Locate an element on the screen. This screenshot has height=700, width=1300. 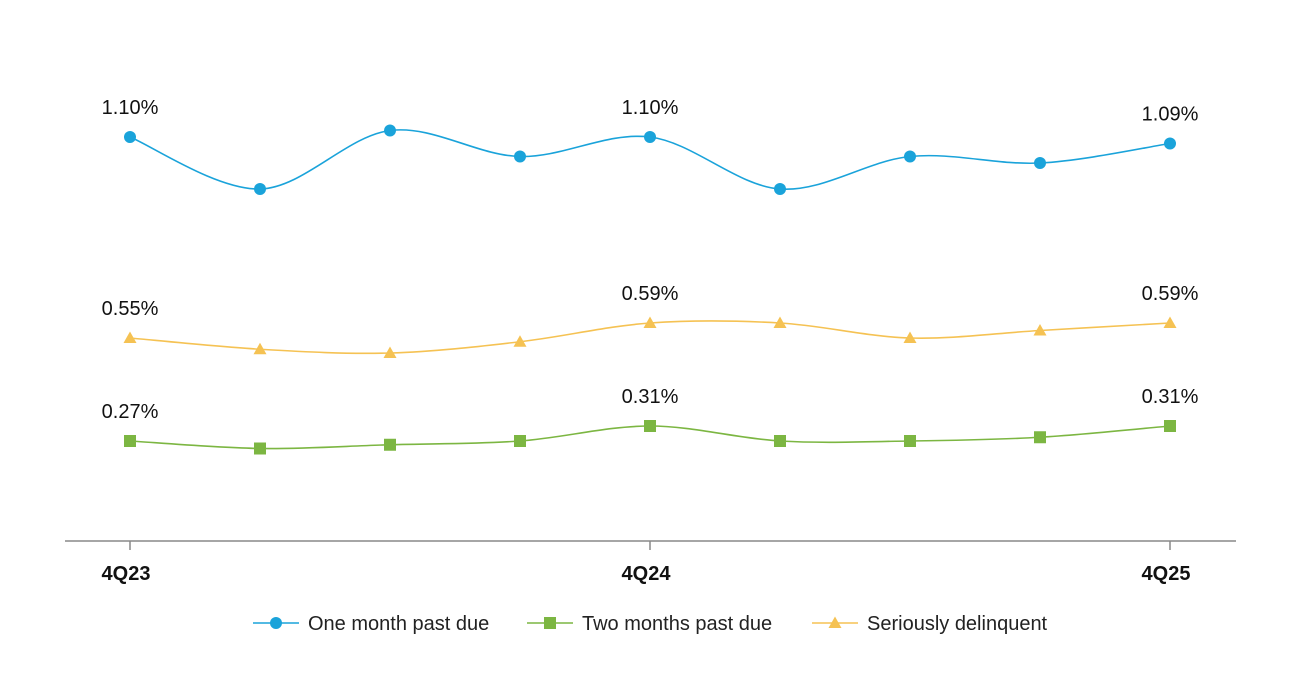
legend-label: Two months past due is located at coordinates (677, 624).